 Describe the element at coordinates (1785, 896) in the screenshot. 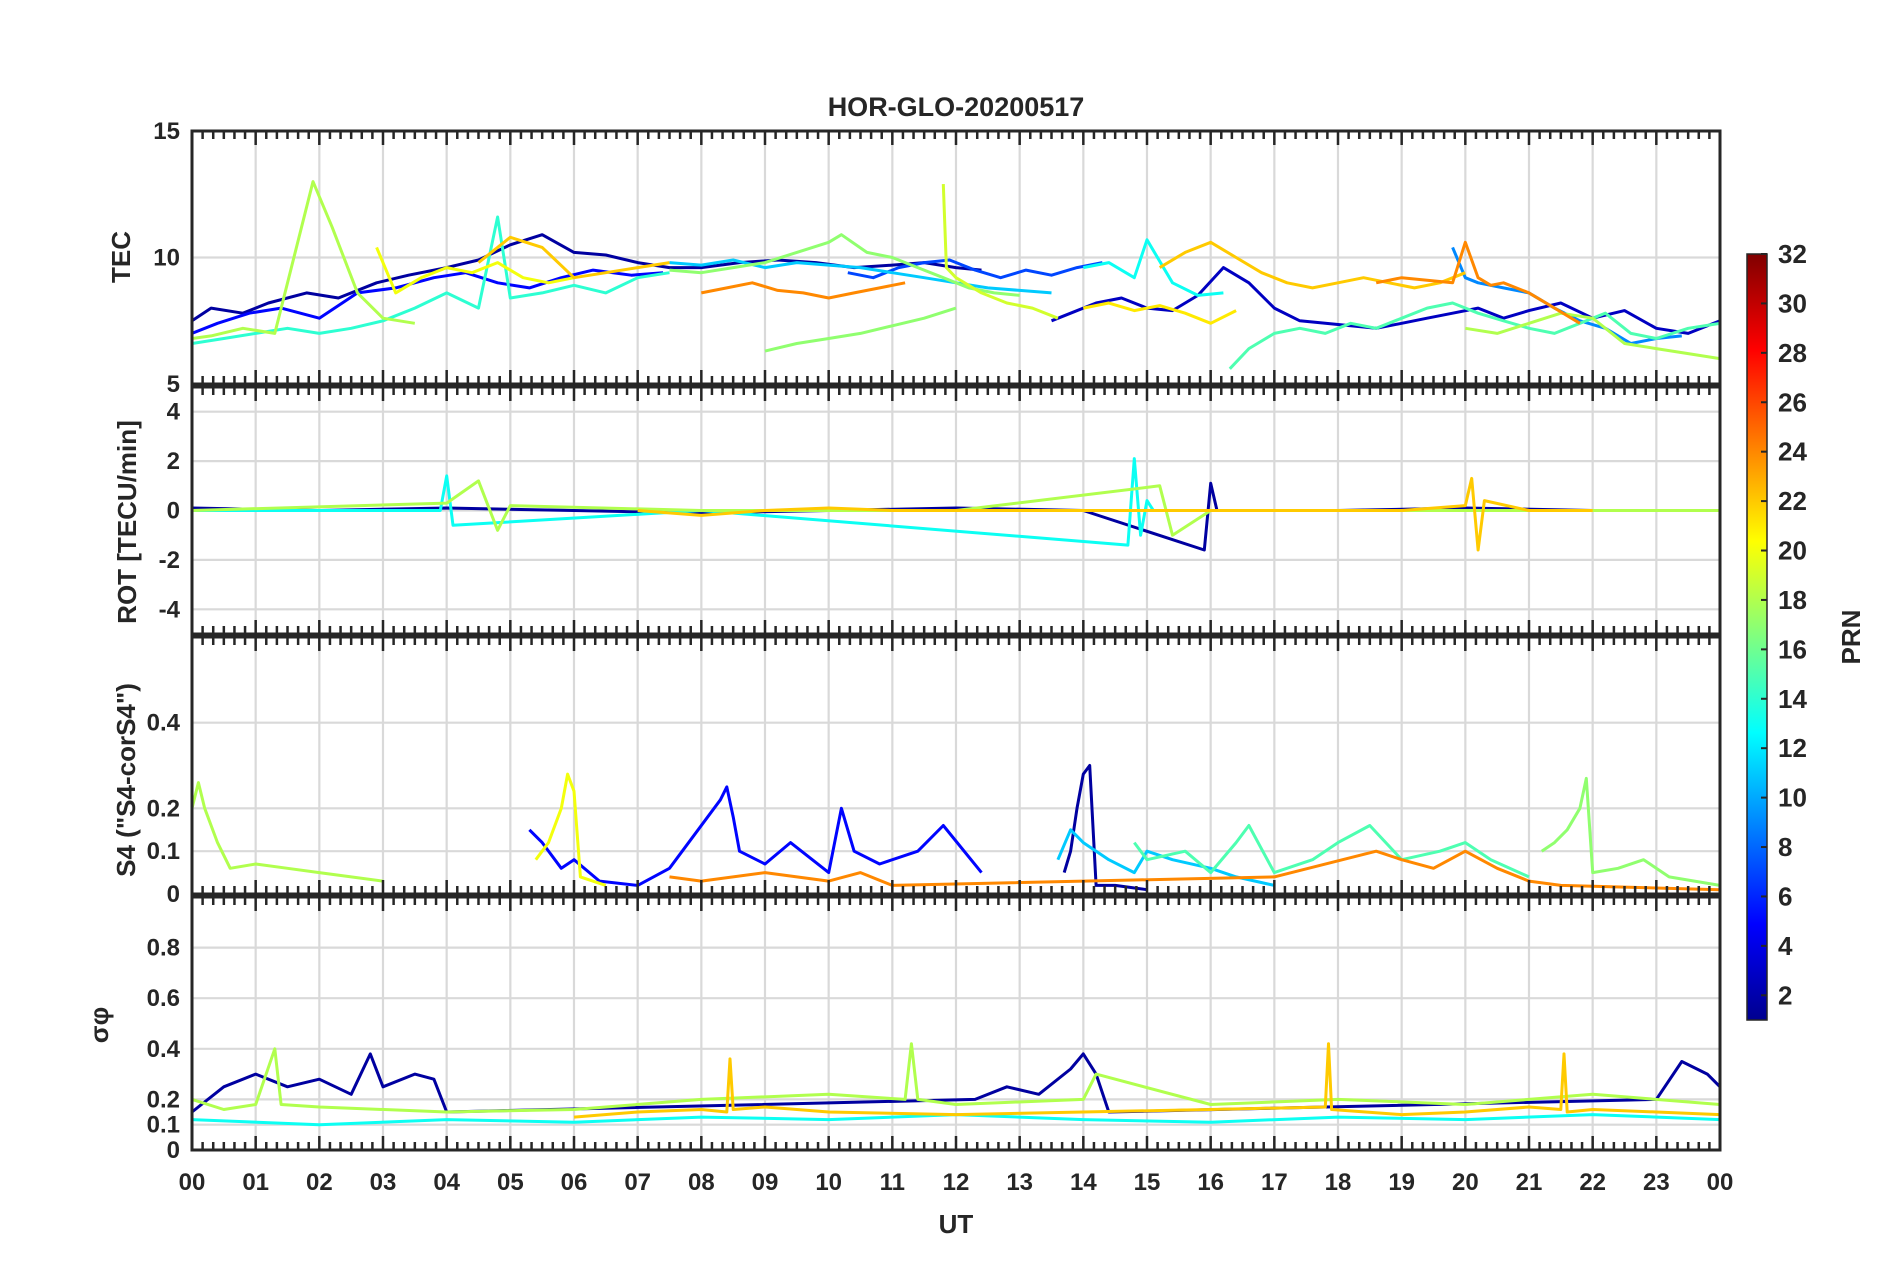

I see `colorbar-tick-label: 6` at that location.